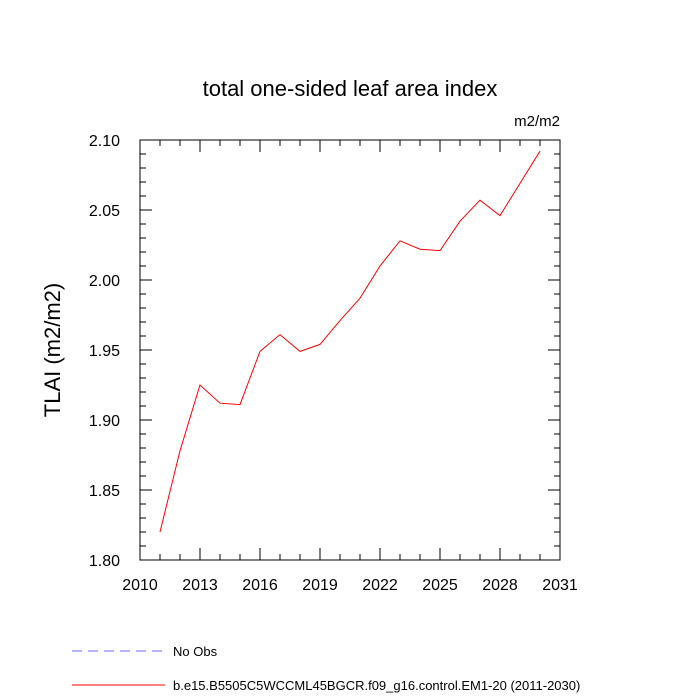 The height and width of the screenshot is (700, 700). Describe the element at coordinates (104, 141) in the screenshot. I see `y-tick-label: 2.10` at that location.